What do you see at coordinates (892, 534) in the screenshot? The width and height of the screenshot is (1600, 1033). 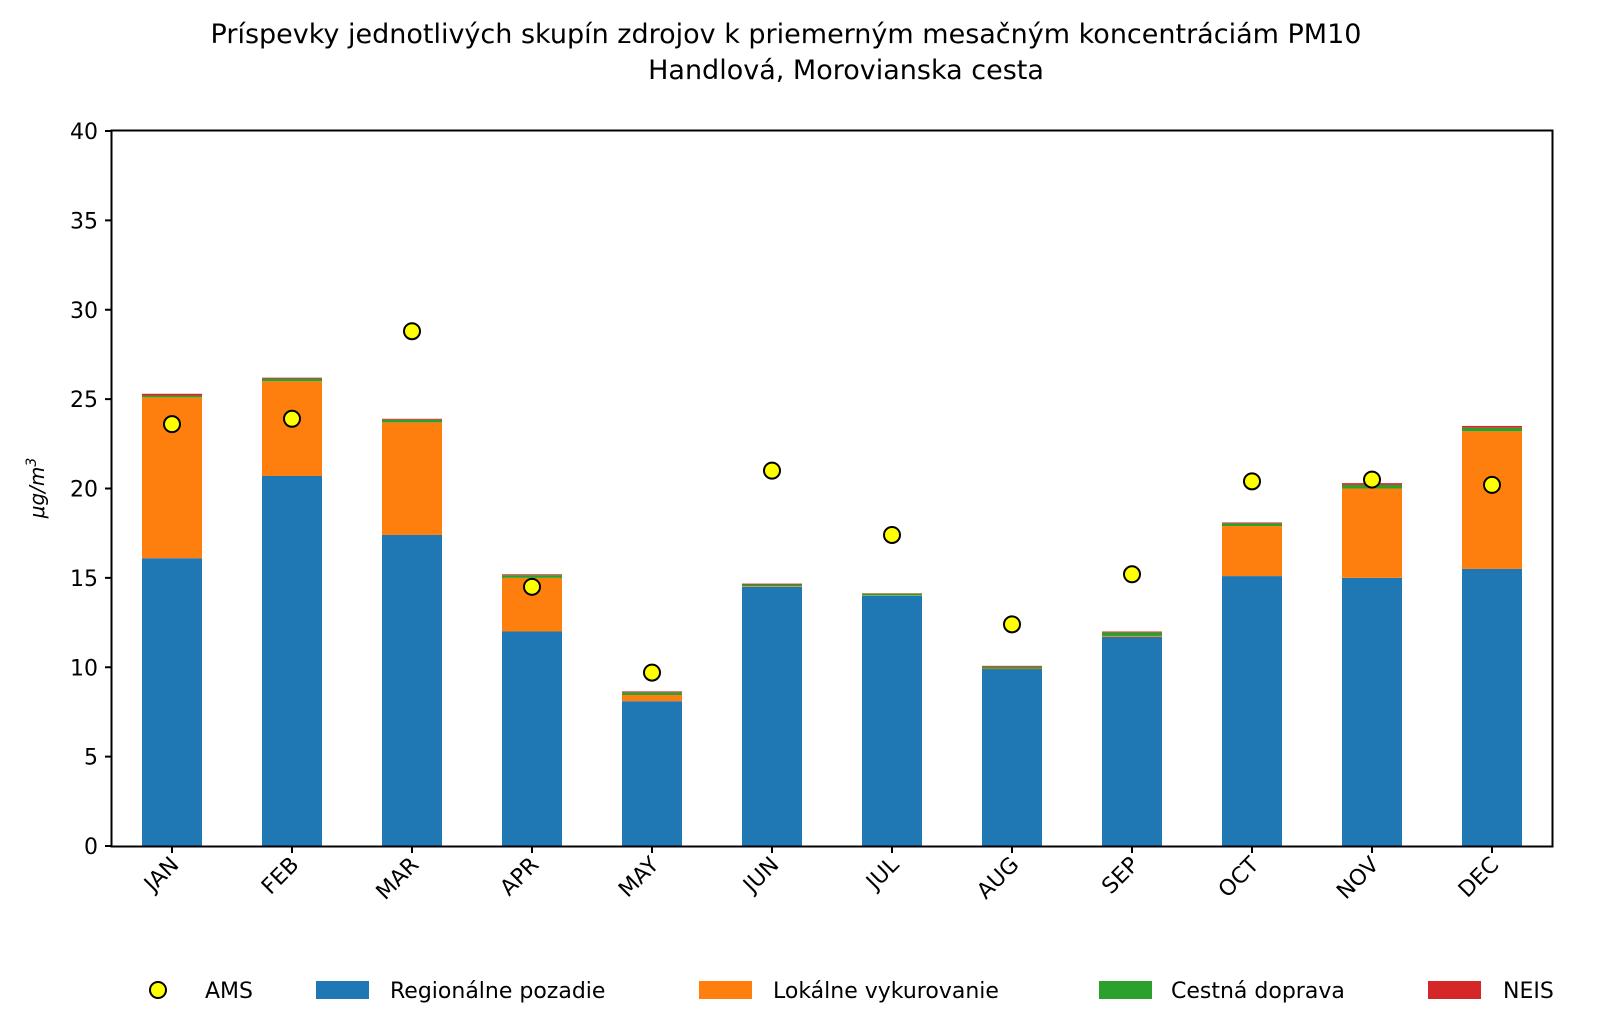 I see `ams-point-jul` at bounding box center [892, 534].